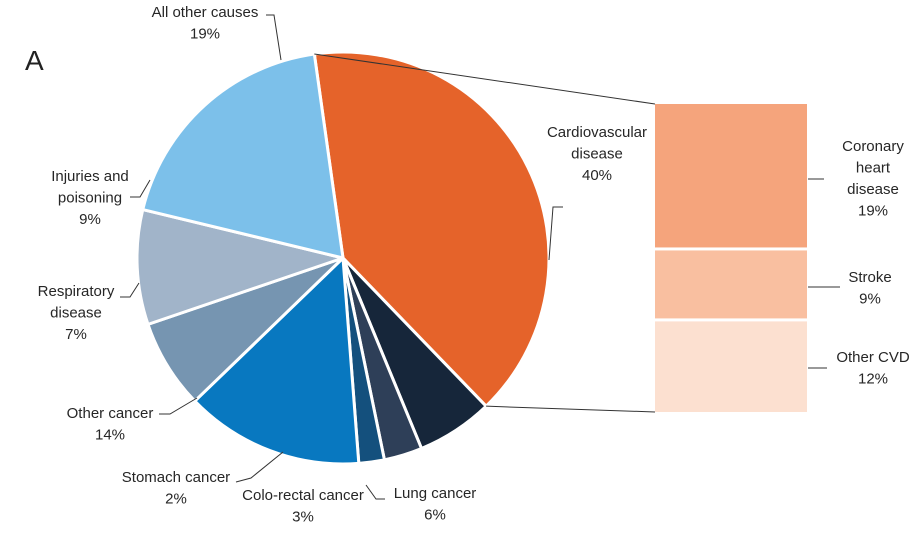 The image size is (916, 556). Describe the element at coordinates (597, 132) in the screenshot. I see `pie-label-0-line: Cardiovascular` at that location.